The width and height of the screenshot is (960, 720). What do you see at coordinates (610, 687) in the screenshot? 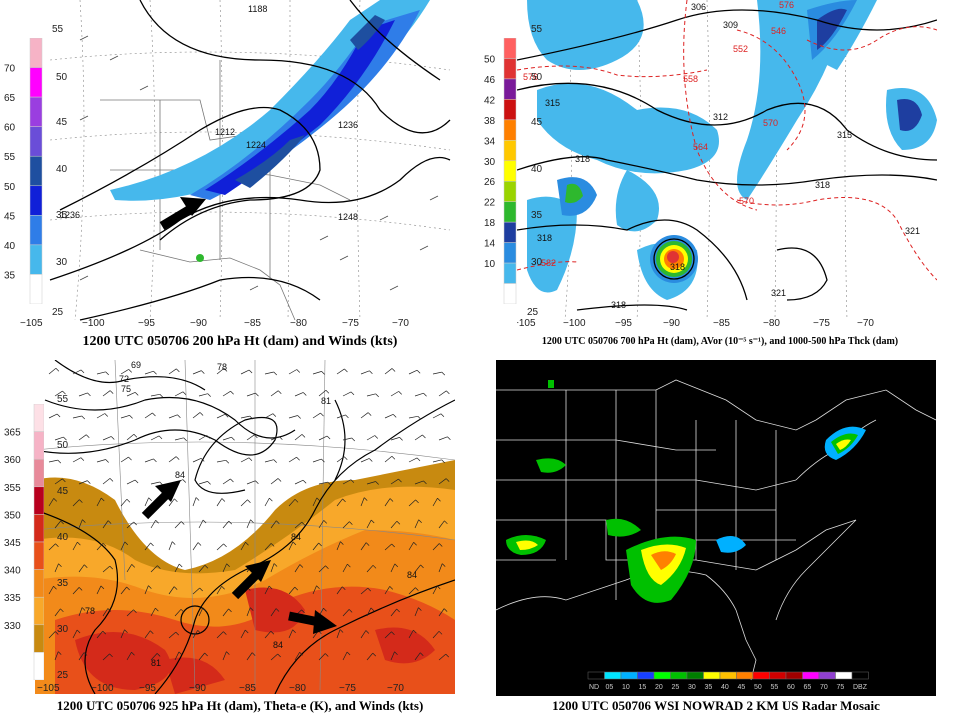
I see `dbz-label: 05` at bounding box center [610, 687].